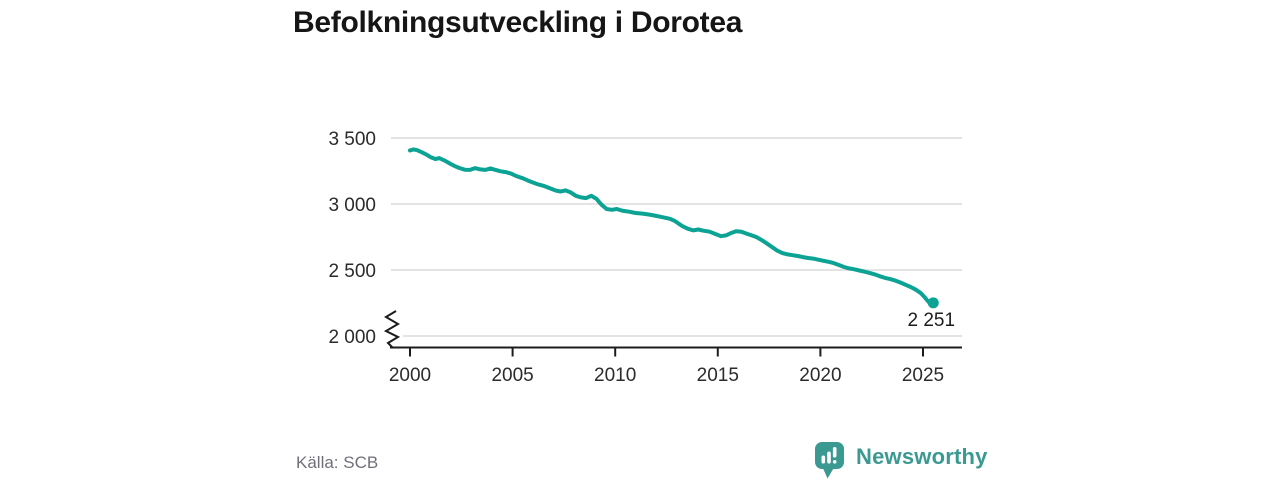 Image resolution: width=1280 pixels, height=480 pixels. What do you see at coordinates (923, 375) in the screenshot?
I see `x-axis-tick-label: 2025` at bounding box center [923, 375].